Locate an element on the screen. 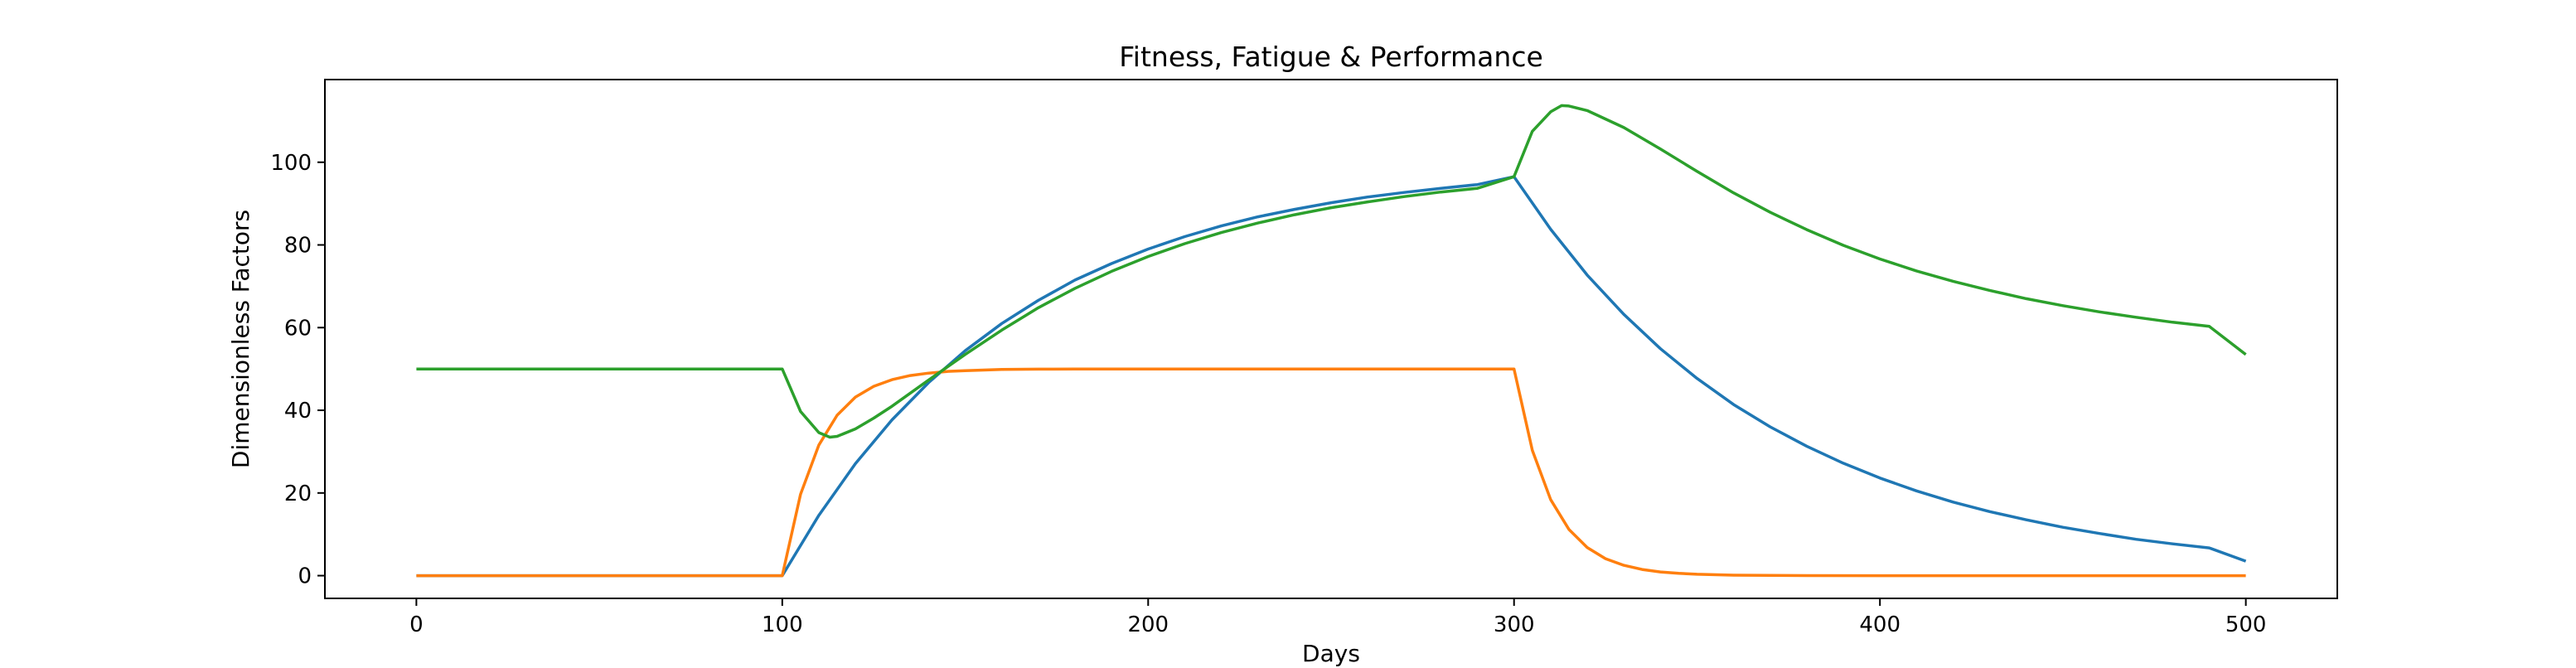 The image size is (2576, 668). x-tick-label: 400 is located at coordinates (1880, 624).